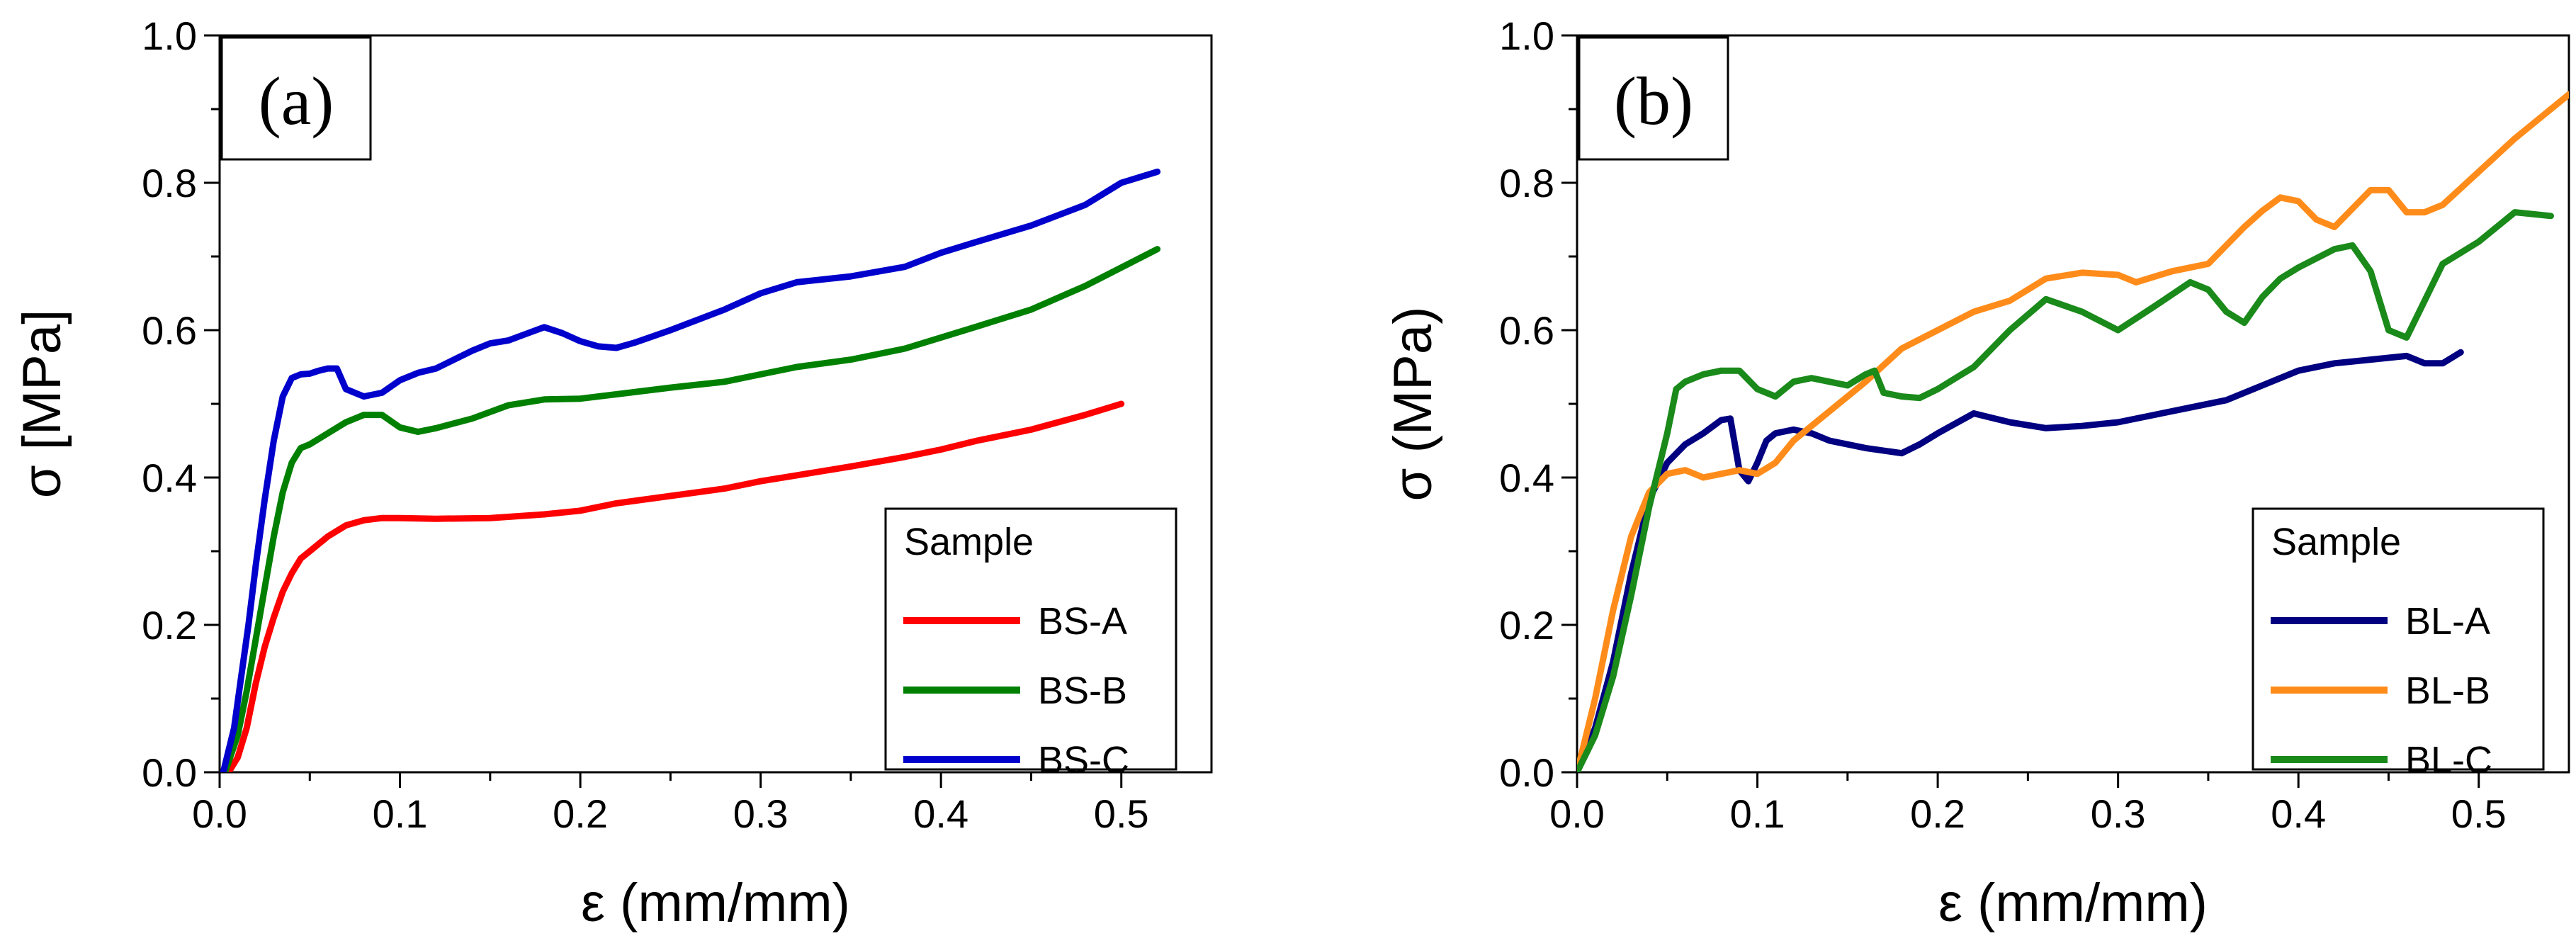 Image resolution: width=2576 pixels, height=943 pixels. I want to click on panel-label-box-a, so click(296, 99).